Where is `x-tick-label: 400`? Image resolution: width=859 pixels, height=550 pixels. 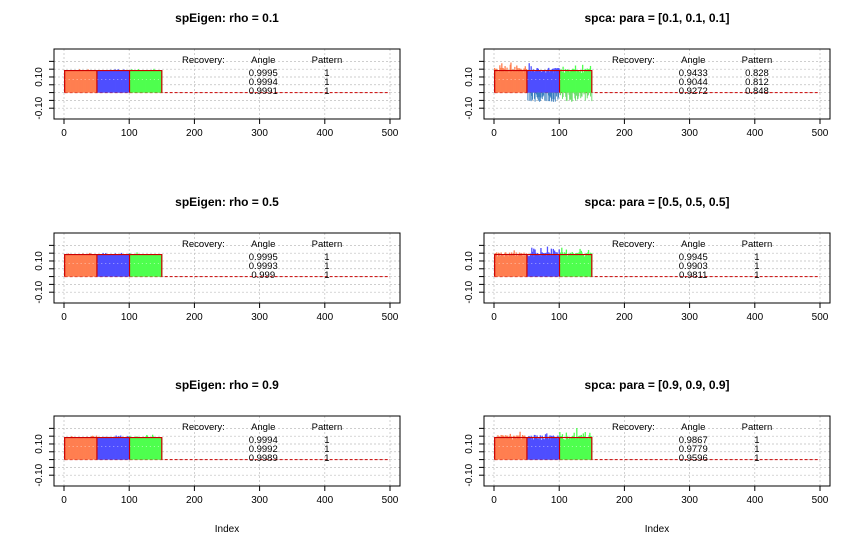 x-tick-label: 400 is located at coordinates (754, 133).